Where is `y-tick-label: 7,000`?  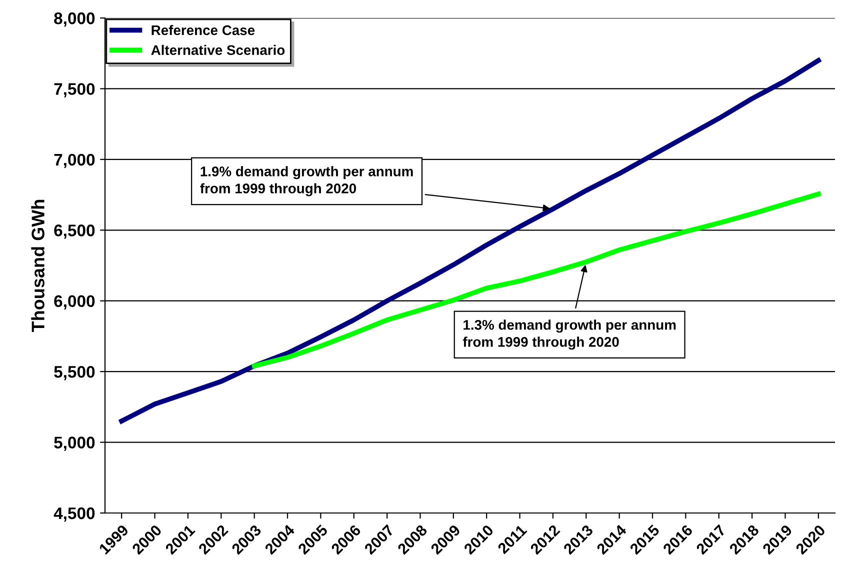 y-tick-label: 7,000 is located at coordinates (74, 161).